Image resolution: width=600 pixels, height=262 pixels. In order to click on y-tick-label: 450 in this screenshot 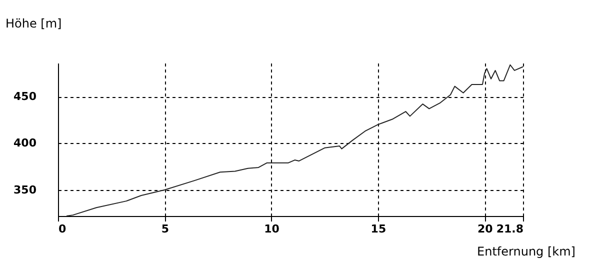, I will do `click(25, 97)`.